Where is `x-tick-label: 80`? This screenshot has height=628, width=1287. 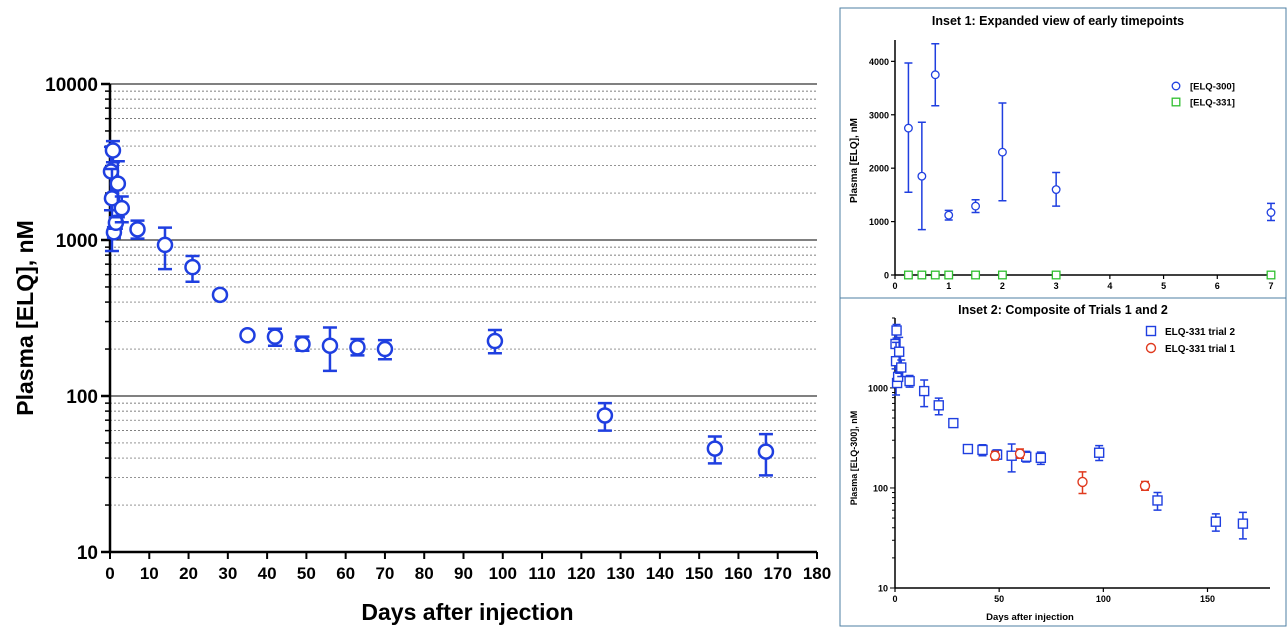
x-tick-label: 80 is located at coordinates (424, 573).